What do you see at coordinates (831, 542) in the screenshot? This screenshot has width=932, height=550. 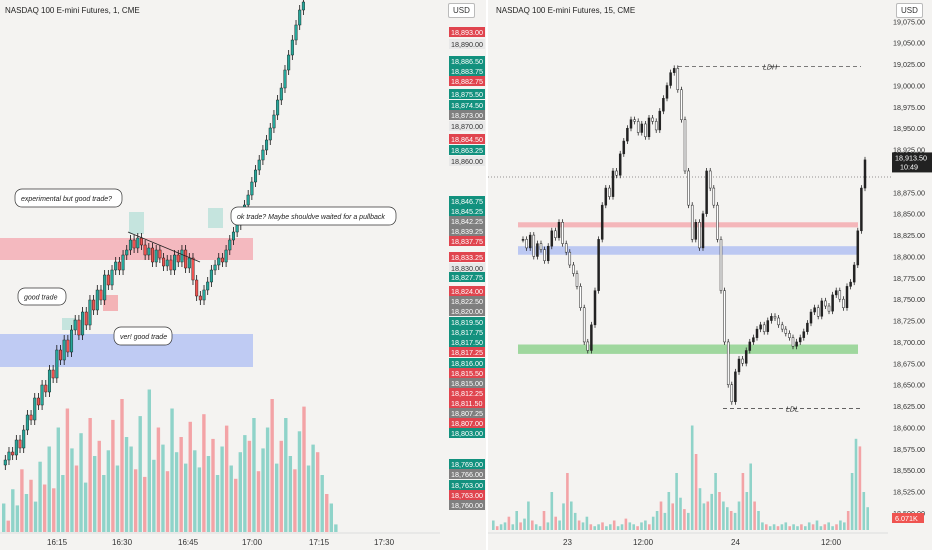 I see `x-tick-label: 12:00` at bounding box center [831, 542].